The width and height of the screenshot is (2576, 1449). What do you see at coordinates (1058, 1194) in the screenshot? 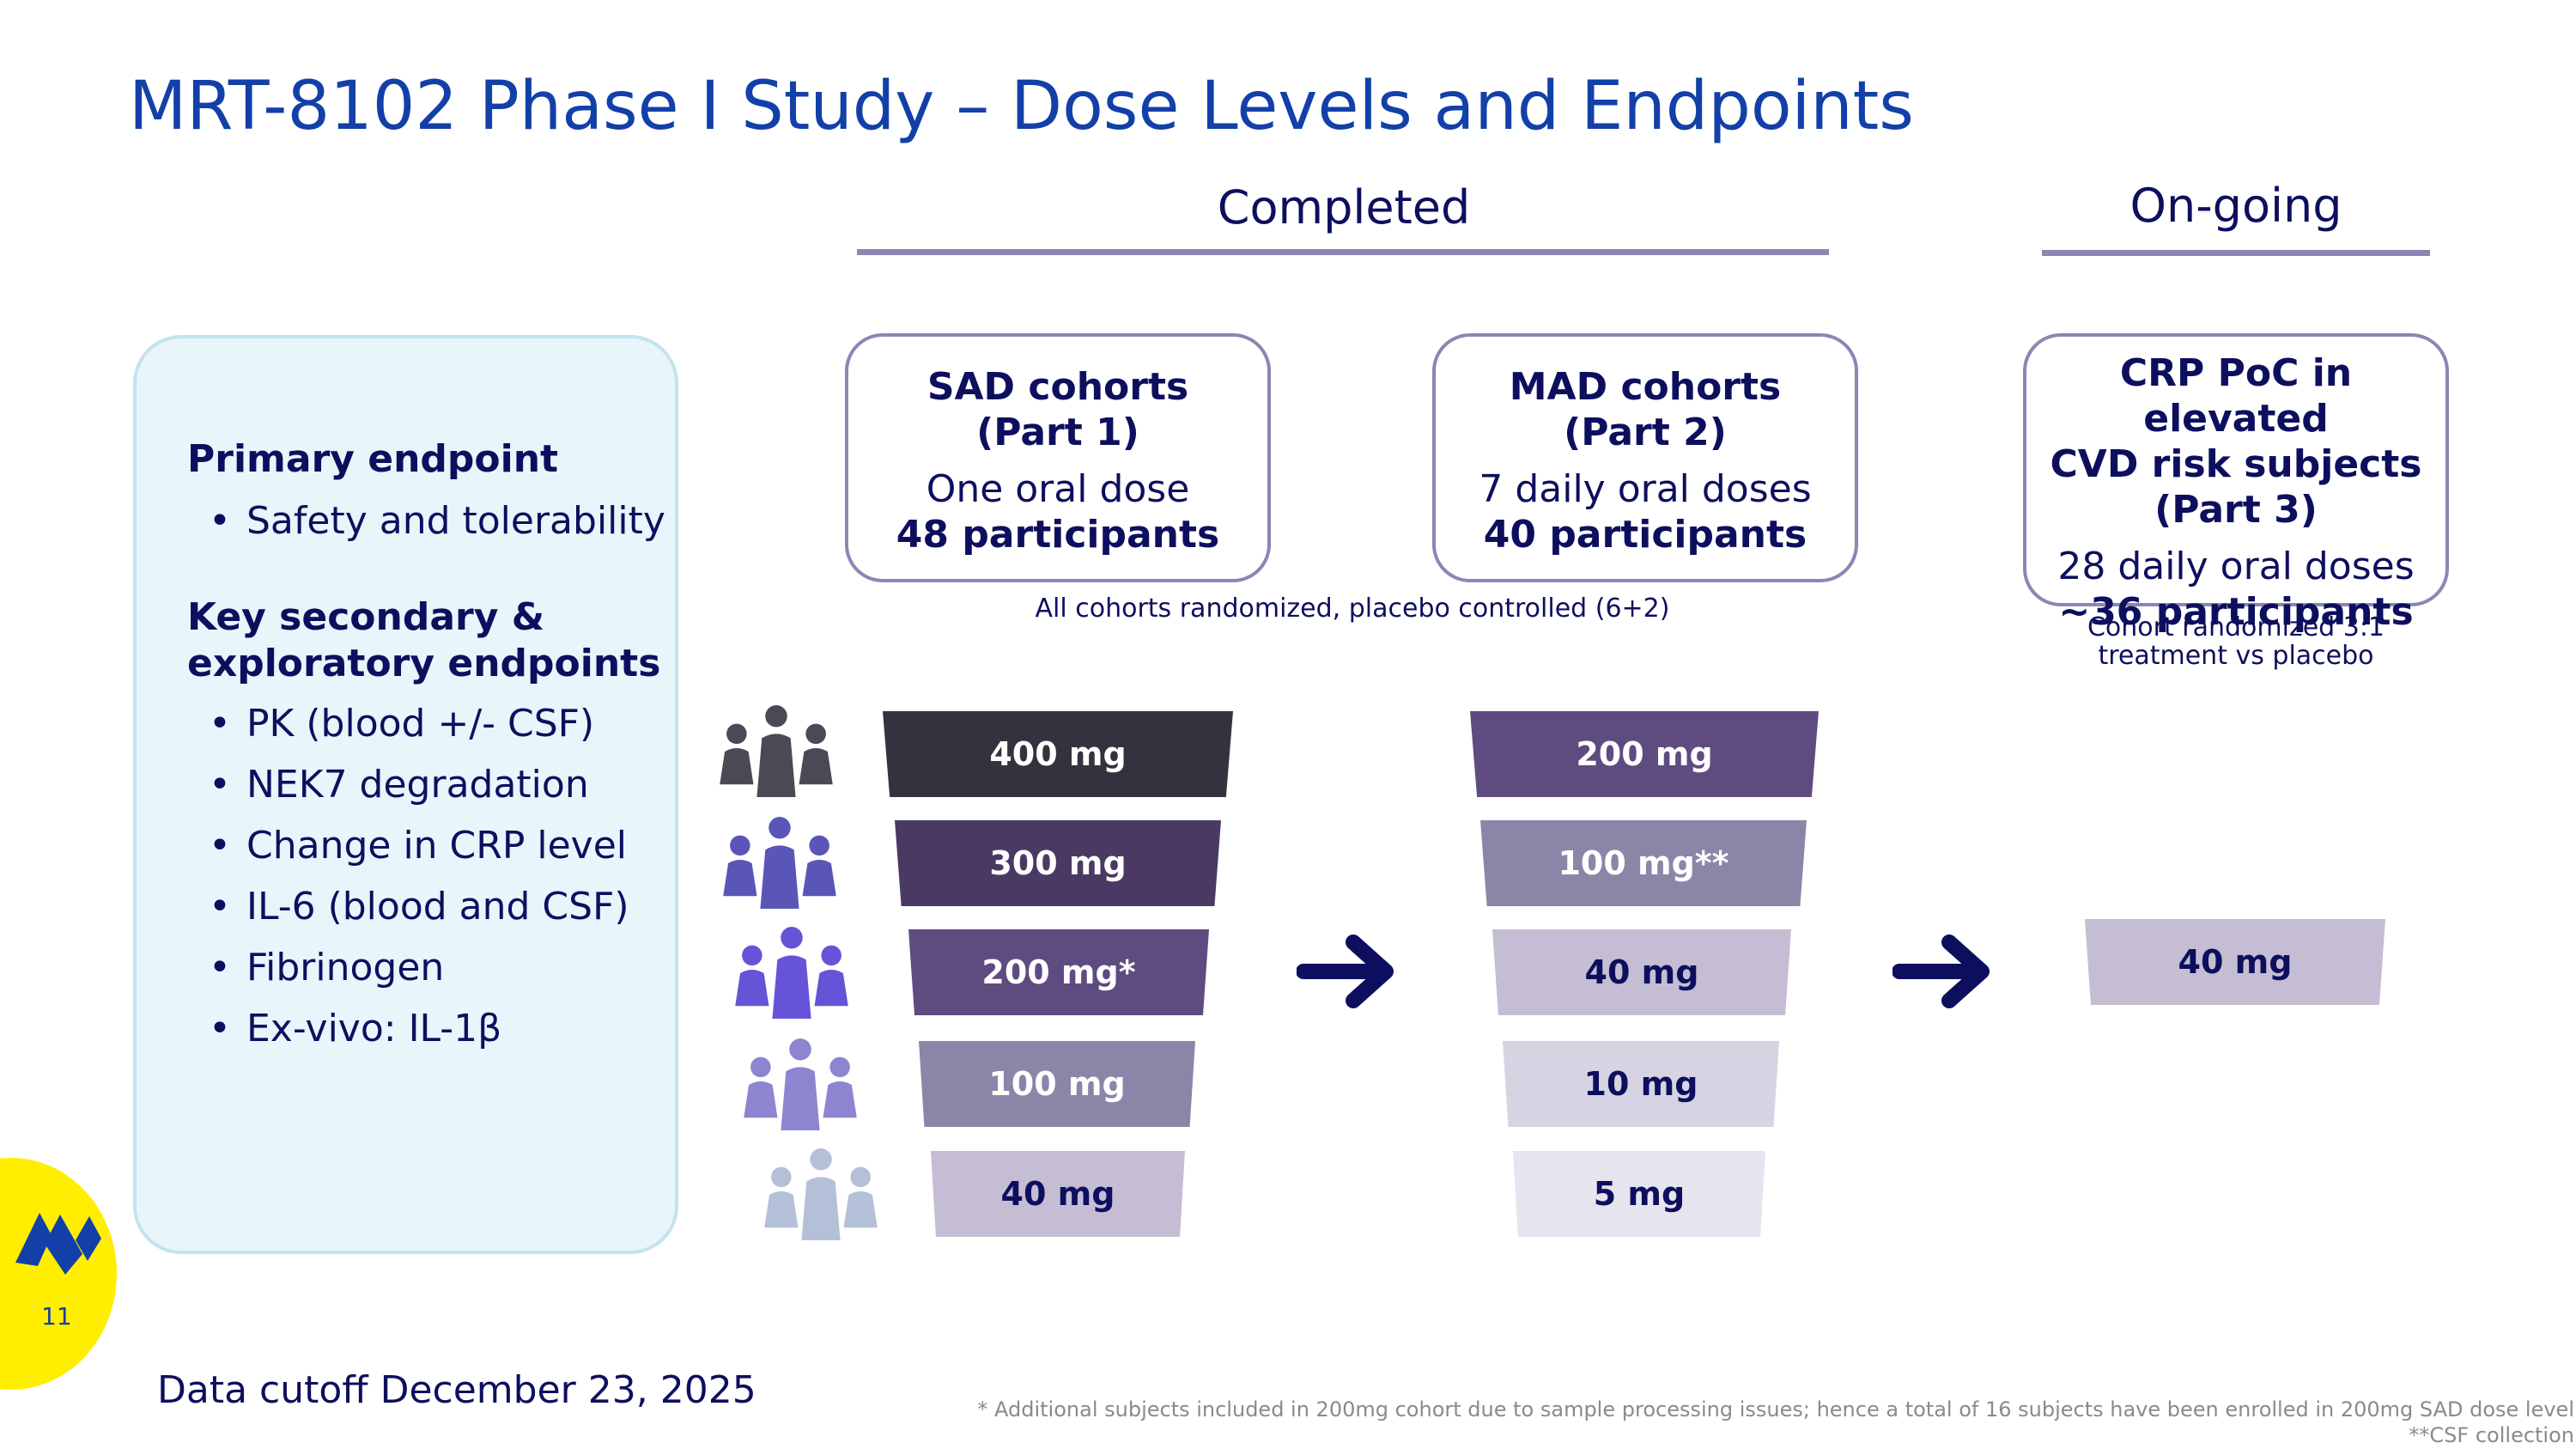
I see `sad-dose-40mg: 40 mg` at bounding box center [1058, 1194].